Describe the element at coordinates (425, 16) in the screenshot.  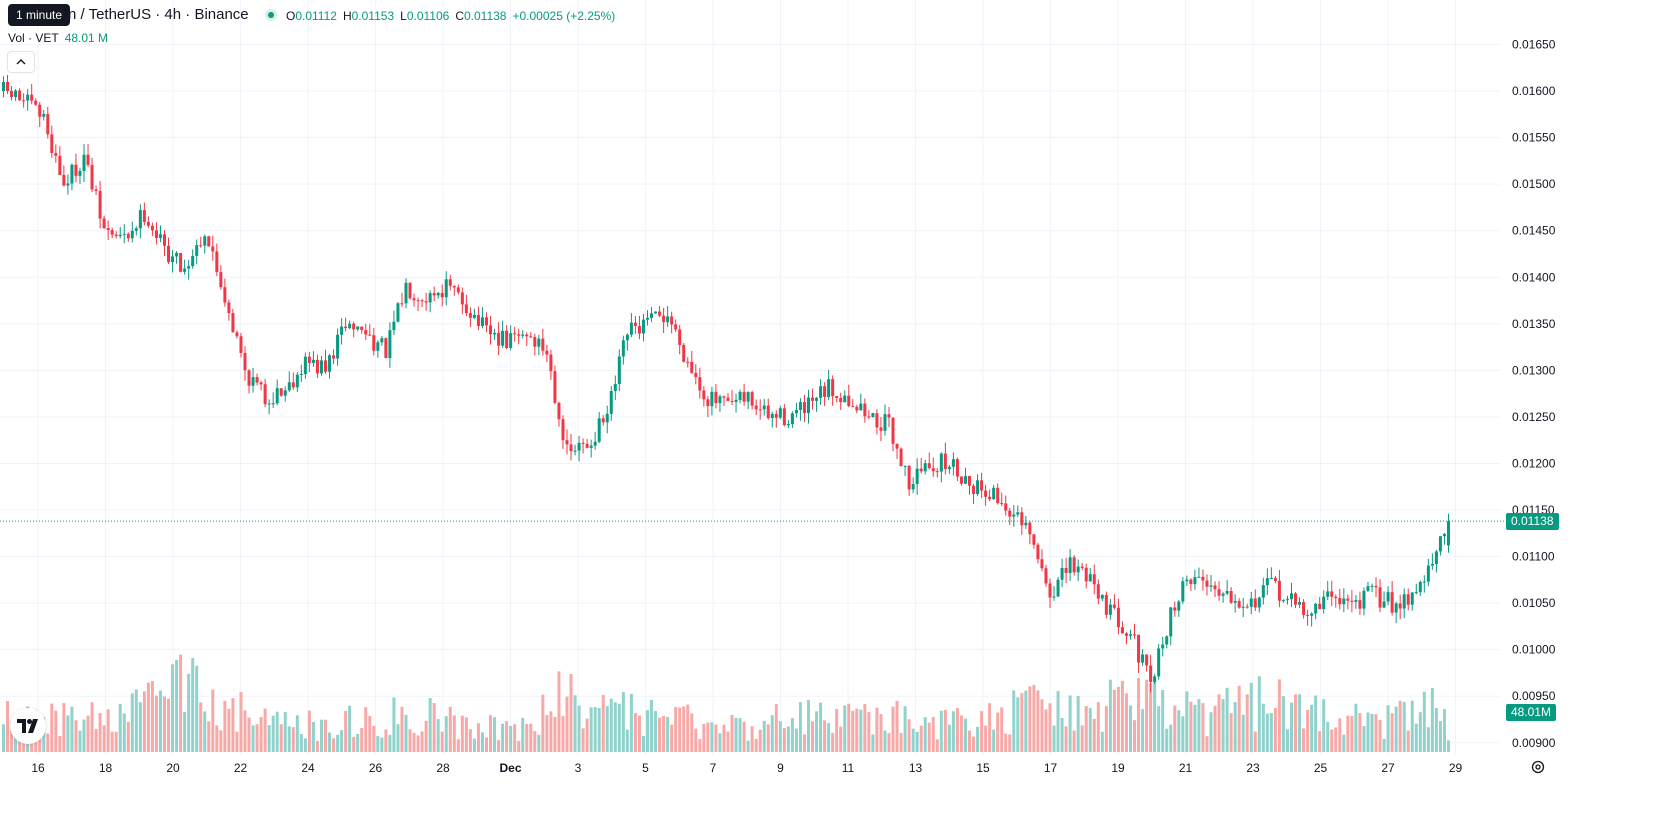
I see `ohlc-low: L0.01106` at that location.